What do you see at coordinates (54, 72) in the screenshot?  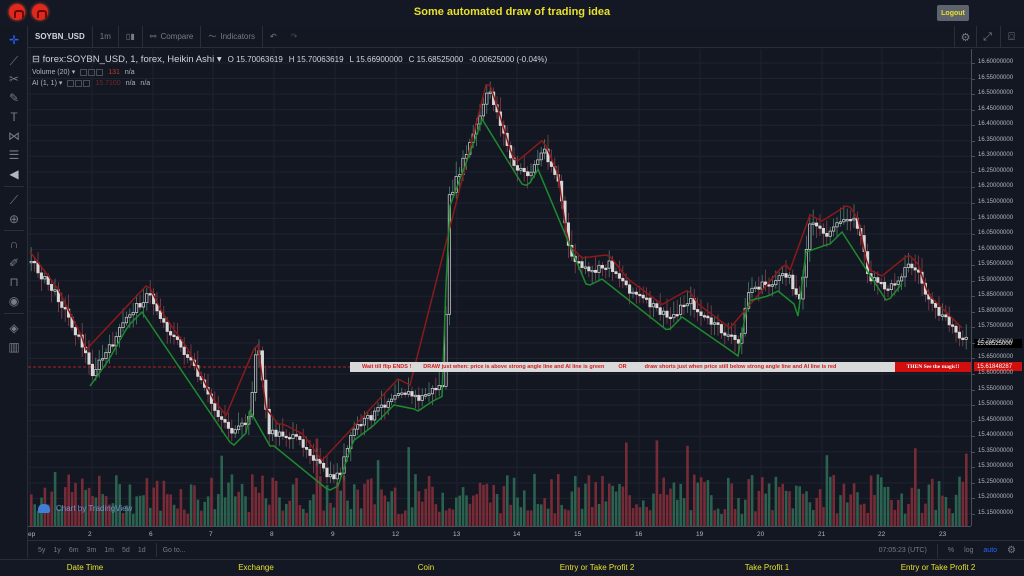 I see `volume-label: Volume (20) ▾` at bounding box center [54, 72].